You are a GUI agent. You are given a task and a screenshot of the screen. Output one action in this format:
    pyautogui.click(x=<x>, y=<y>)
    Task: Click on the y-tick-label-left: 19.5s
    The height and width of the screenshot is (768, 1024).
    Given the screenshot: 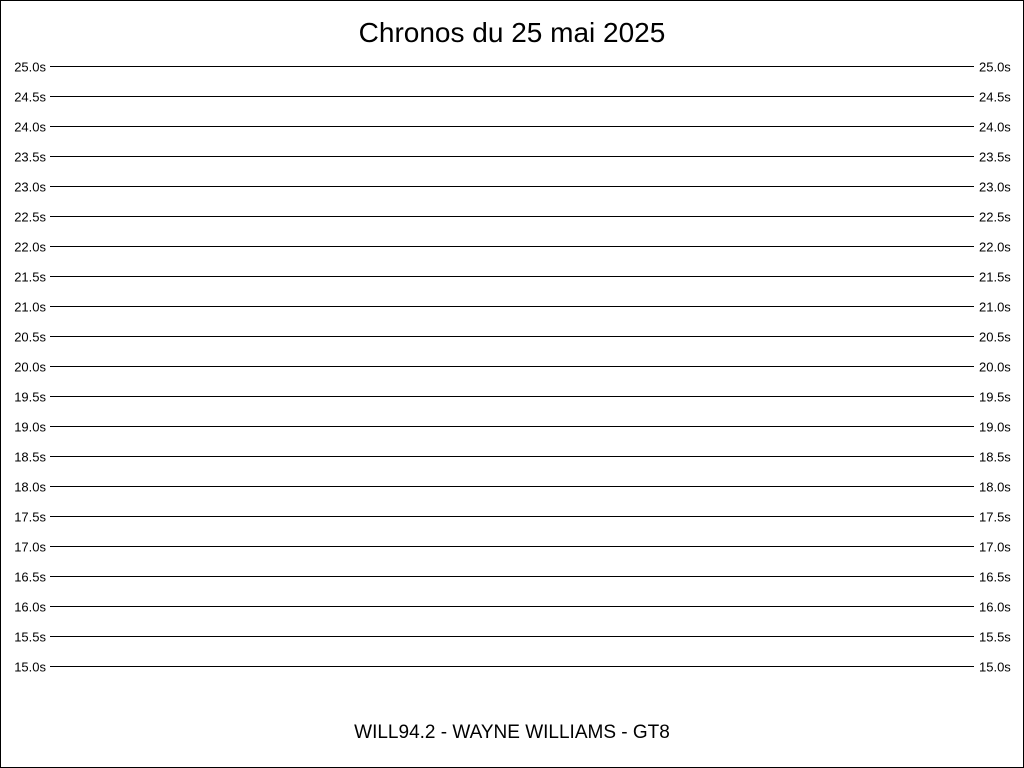 What is the action you would take?
    pyautogui.click(x=30, y=397)
    